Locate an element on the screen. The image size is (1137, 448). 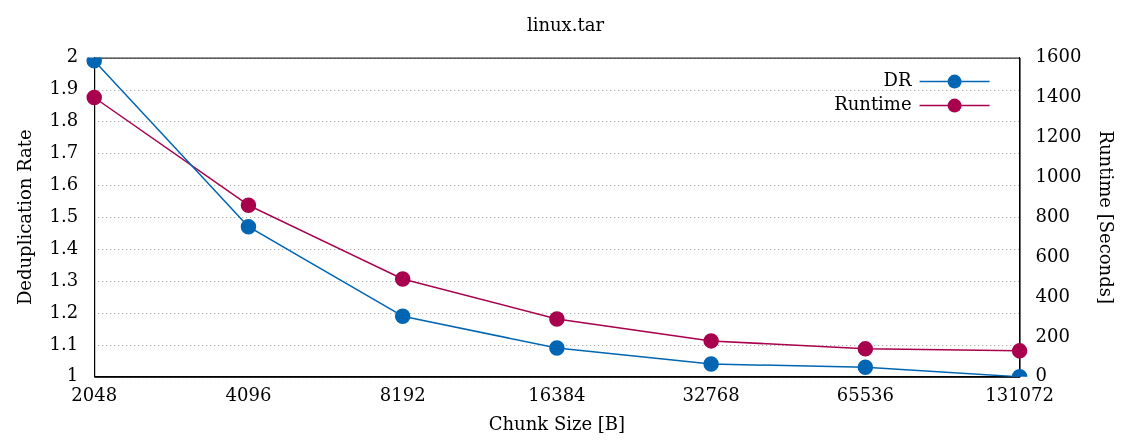
y-tick-label: 1 is located at coordinates (72, 375).